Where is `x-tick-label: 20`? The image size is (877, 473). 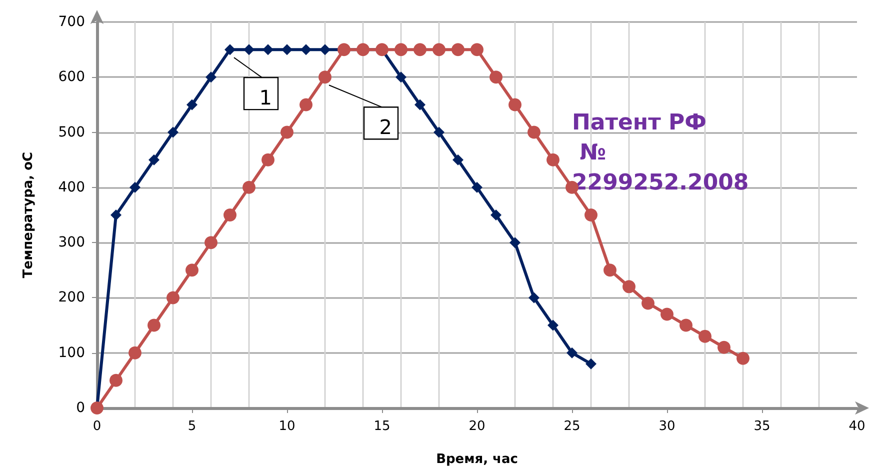 x-tick-label: 20 is located at coordinates (477, 426).